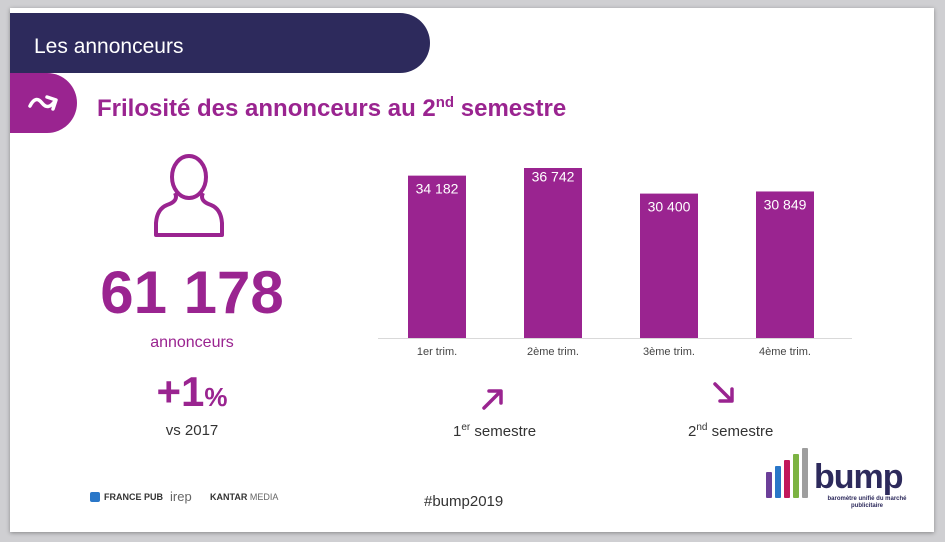  I want to click on chart-data-label: 36 742, so click(553, 176).